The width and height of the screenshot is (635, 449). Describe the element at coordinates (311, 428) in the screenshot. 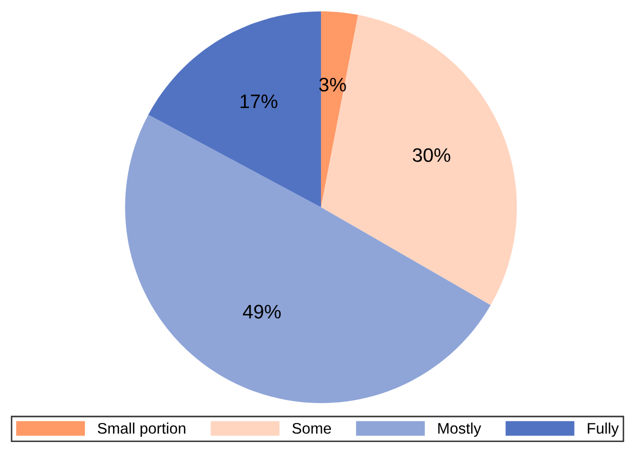

I see `legend-label: Some` at that location.